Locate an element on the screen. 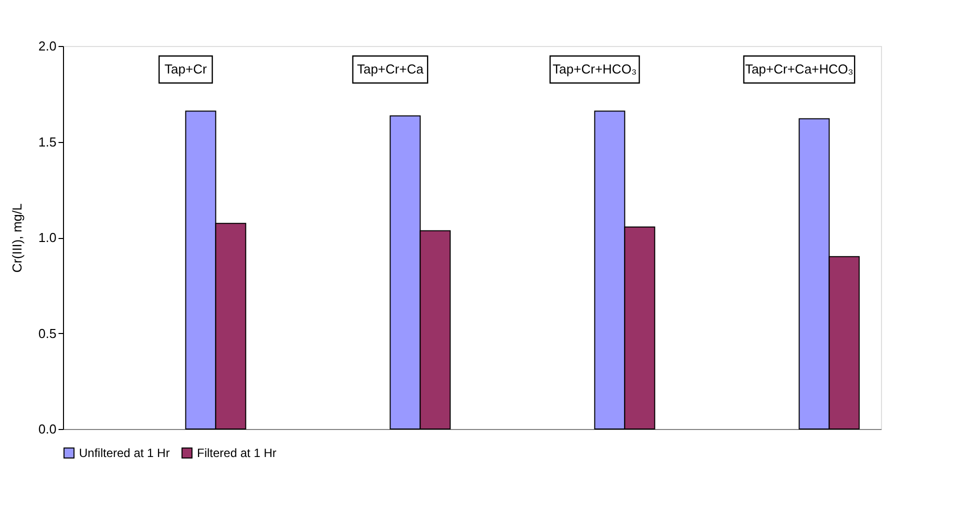 This screenshot has height=531, width=960. y-tick-label: 0.5 is located at coordinates (47, 333).